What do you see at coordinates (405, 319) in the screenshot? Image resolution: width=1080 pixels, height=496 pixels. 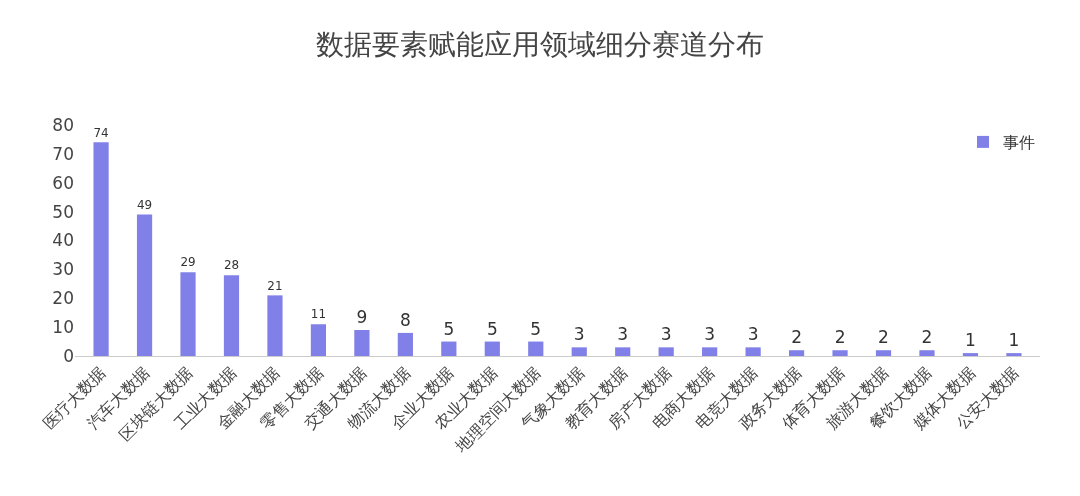 I see `data-label: 8` at bounding box center [405, 319].